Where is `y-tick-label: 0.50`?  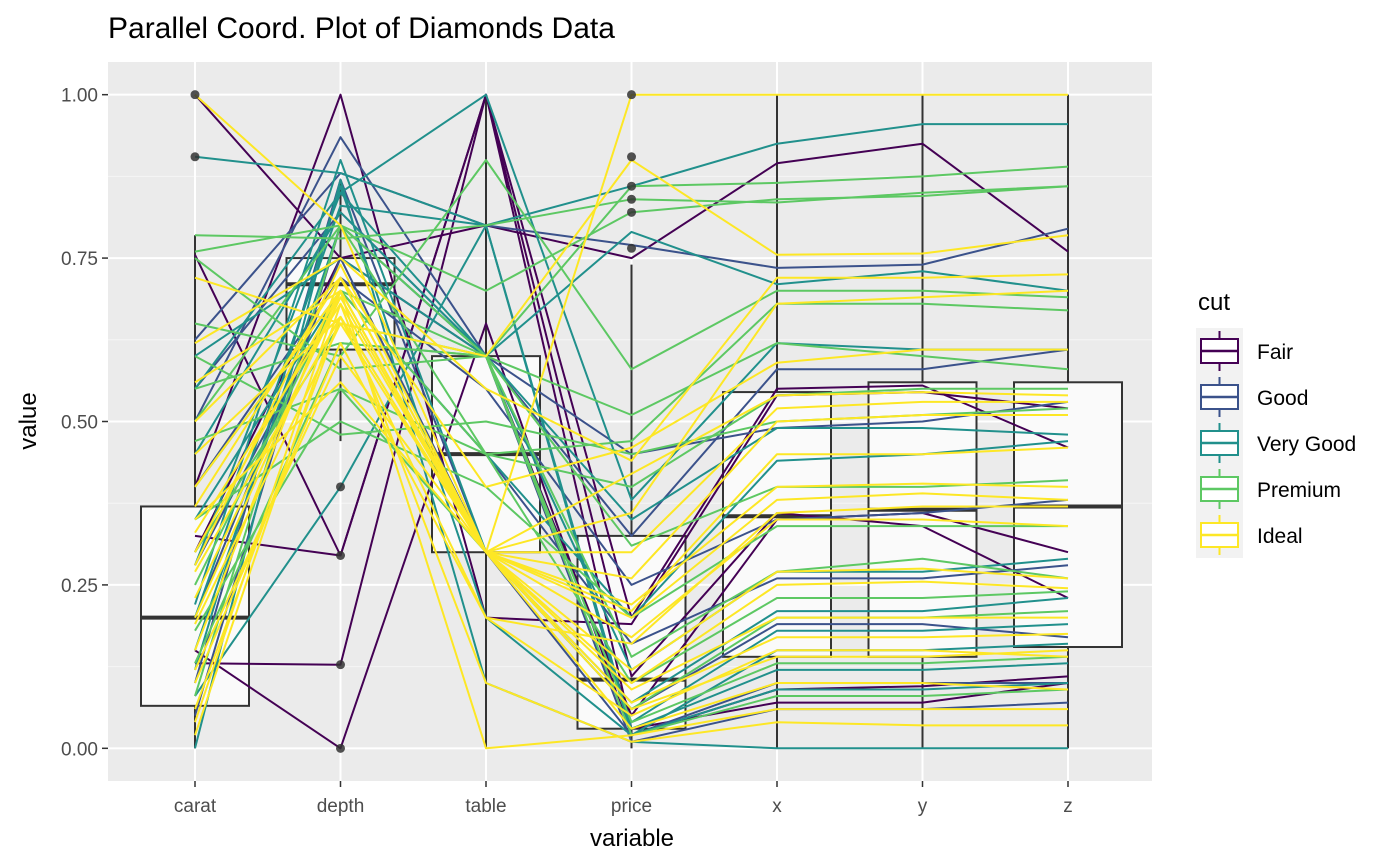 y-tick-label: 0.50 is located at coordinates (79, 423).